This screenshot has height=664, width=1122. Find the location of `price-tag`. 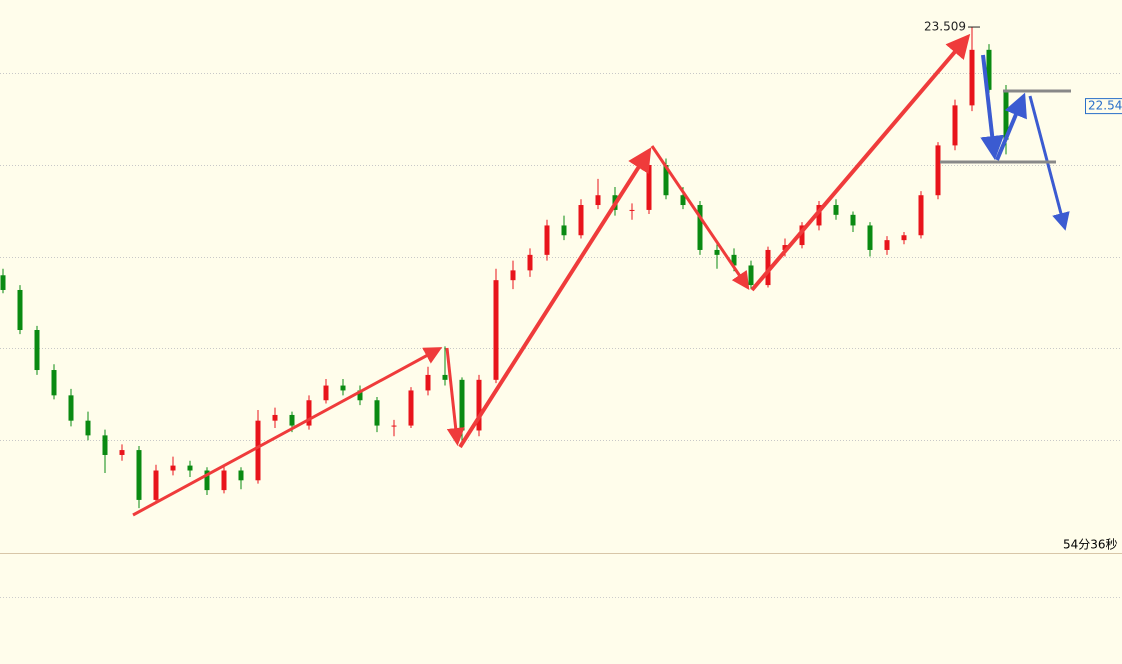

price-tag is located at coordinates (1103, 106).